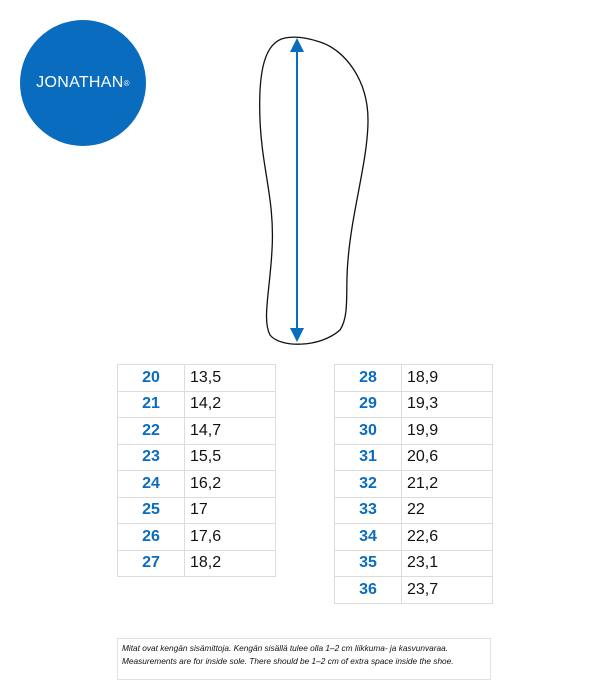  I want to click on size-row: 23 15,5, so click(196, 457).